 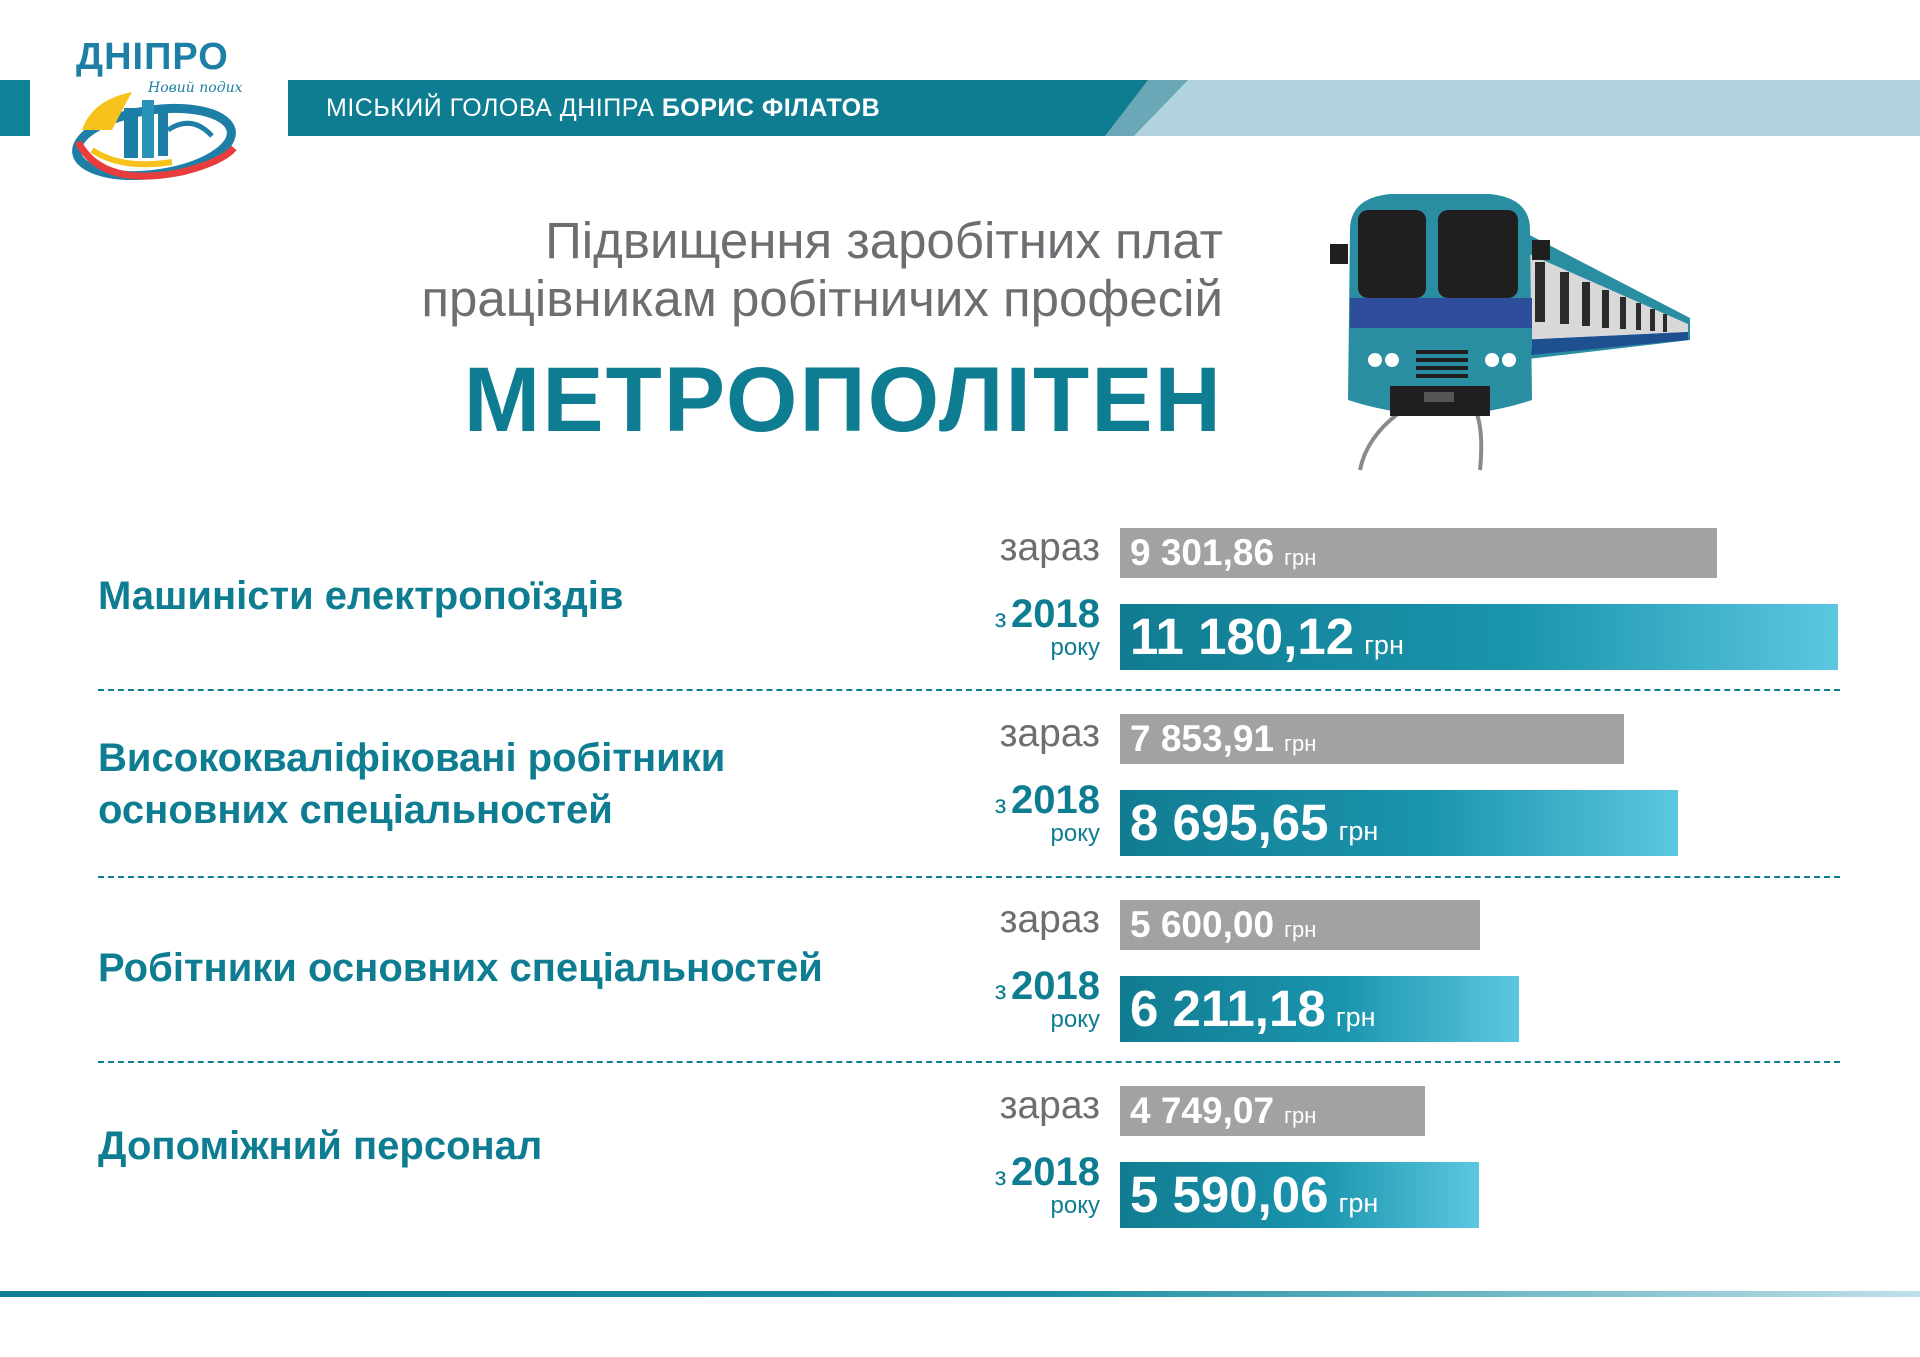 What do you see at coordinates (355, 810) in the screenshot?
I see `category-label-line: основних спеціальностей` at bounding box center [355, 810].